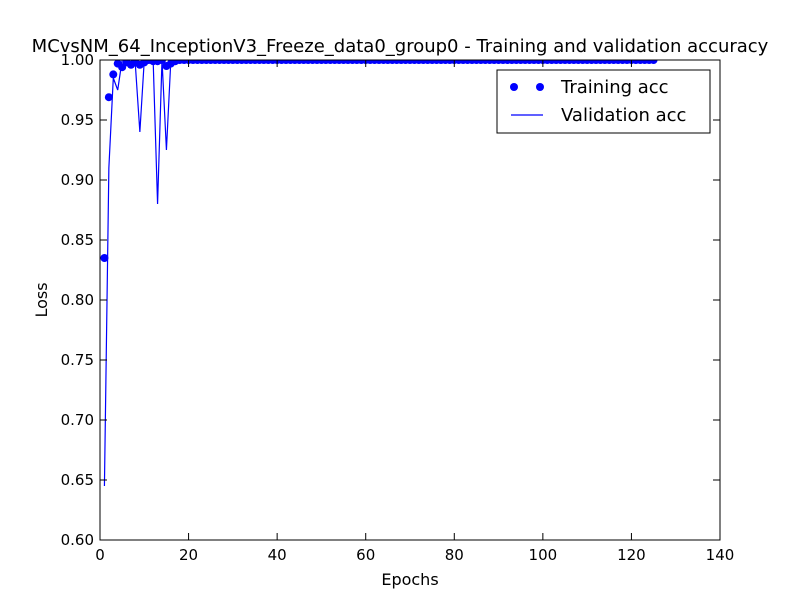  What do you see at coordinates (277, 555) in the screenshot?
I see `x-tick-label: 40` at bounding box center [277, 555].